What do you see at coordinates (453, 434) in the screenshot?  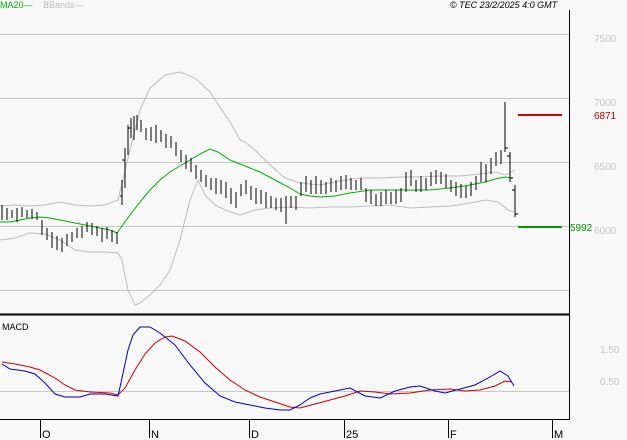 I see `x-label-feb: F` at bounding box center [453, 434].